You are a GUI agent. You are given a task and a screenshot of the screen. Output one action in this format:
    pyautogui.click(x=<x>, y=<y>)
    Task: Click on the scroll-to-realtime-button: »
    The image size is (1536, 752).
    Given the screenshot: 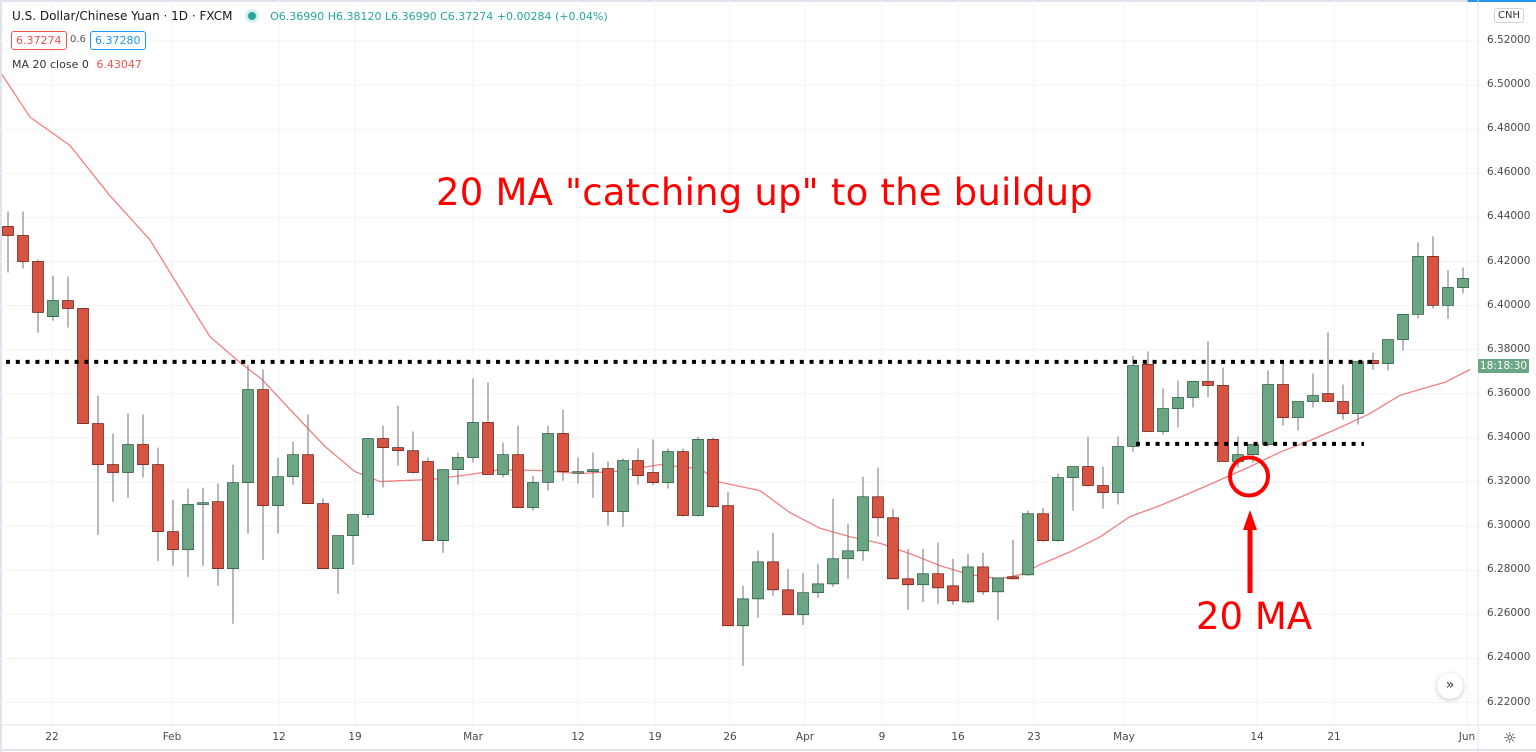 What is the action you would take?
    pyautogui.click(x=1450, y=686)
    